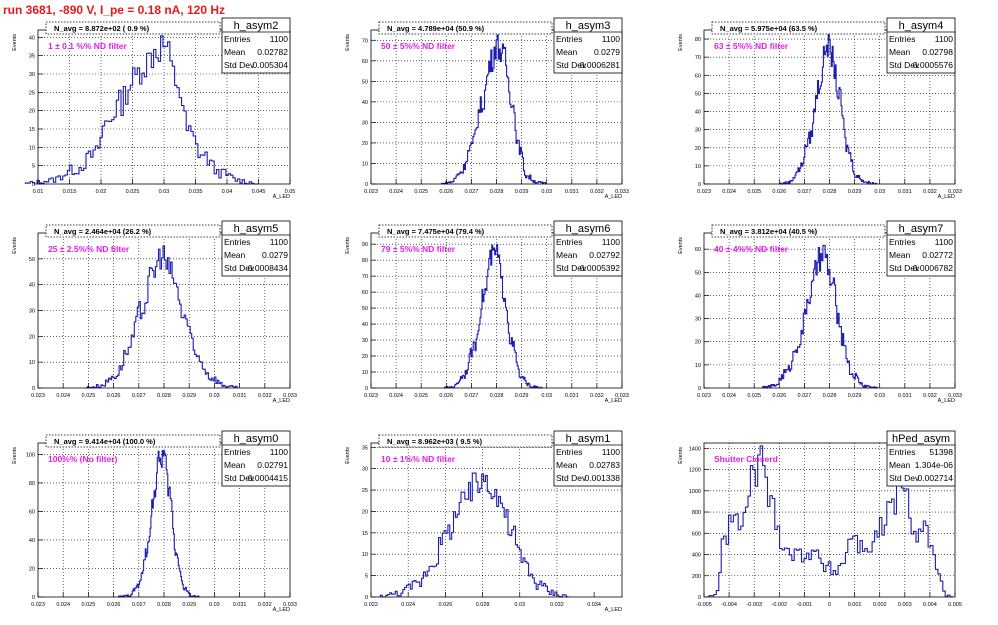 The width and height of the screenshot is (998, 625). I want to click on filter-annotation: 50 ± 5%% ND filter, so click(418, 46).